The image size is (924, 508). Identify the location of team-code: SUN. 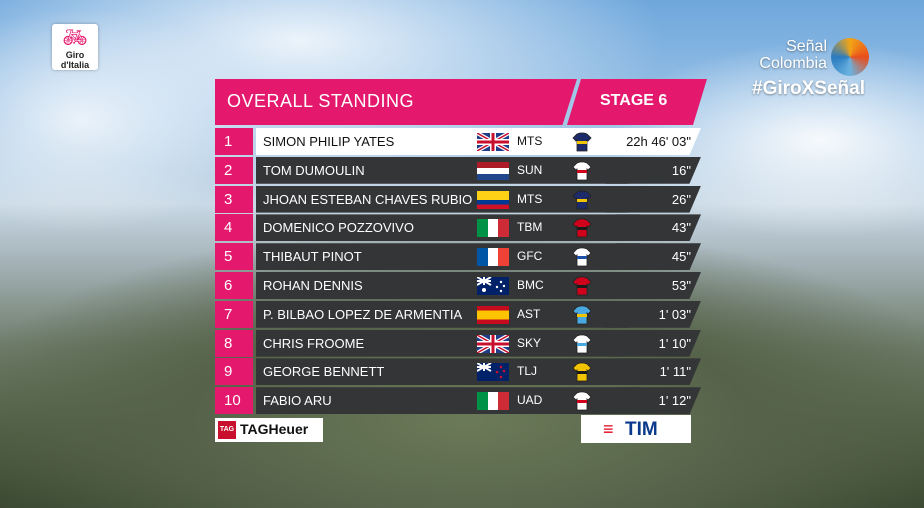
(530, 169).